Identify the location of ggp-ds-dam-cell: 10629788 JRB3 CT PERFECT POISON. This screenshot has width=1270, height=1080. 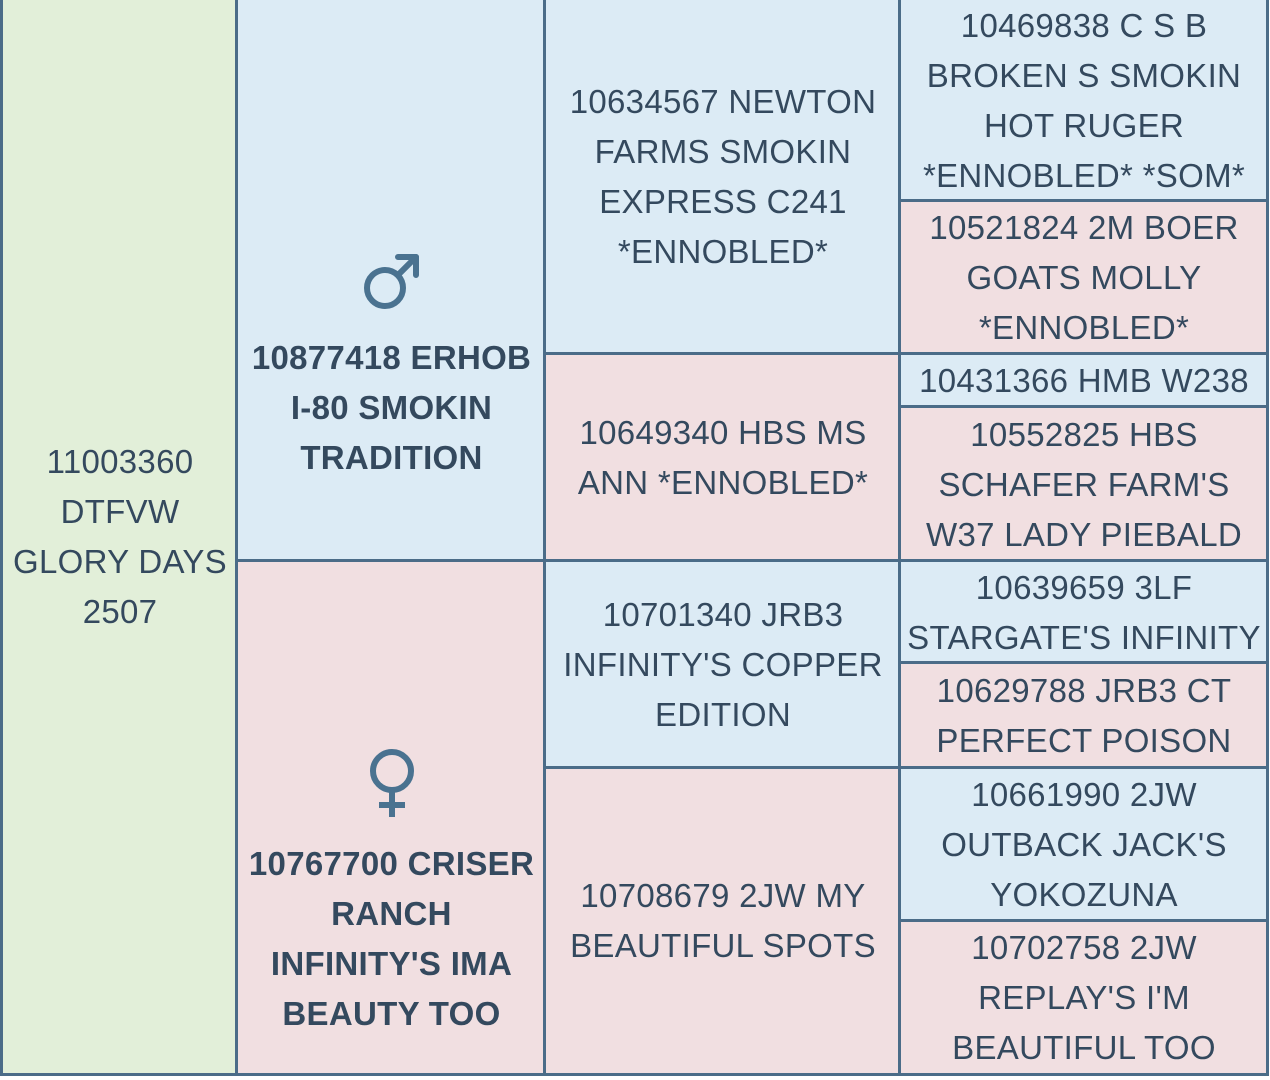
(1084, 715).